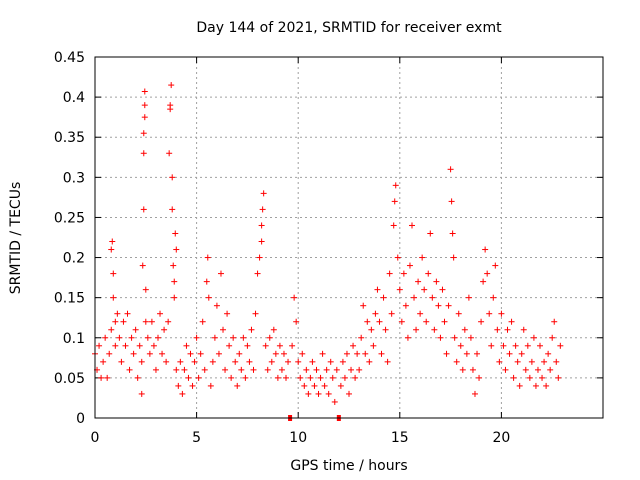 This screenshot has height=480, width=640. I want to click on y-tick-label: 0.25, so click(69, 218).